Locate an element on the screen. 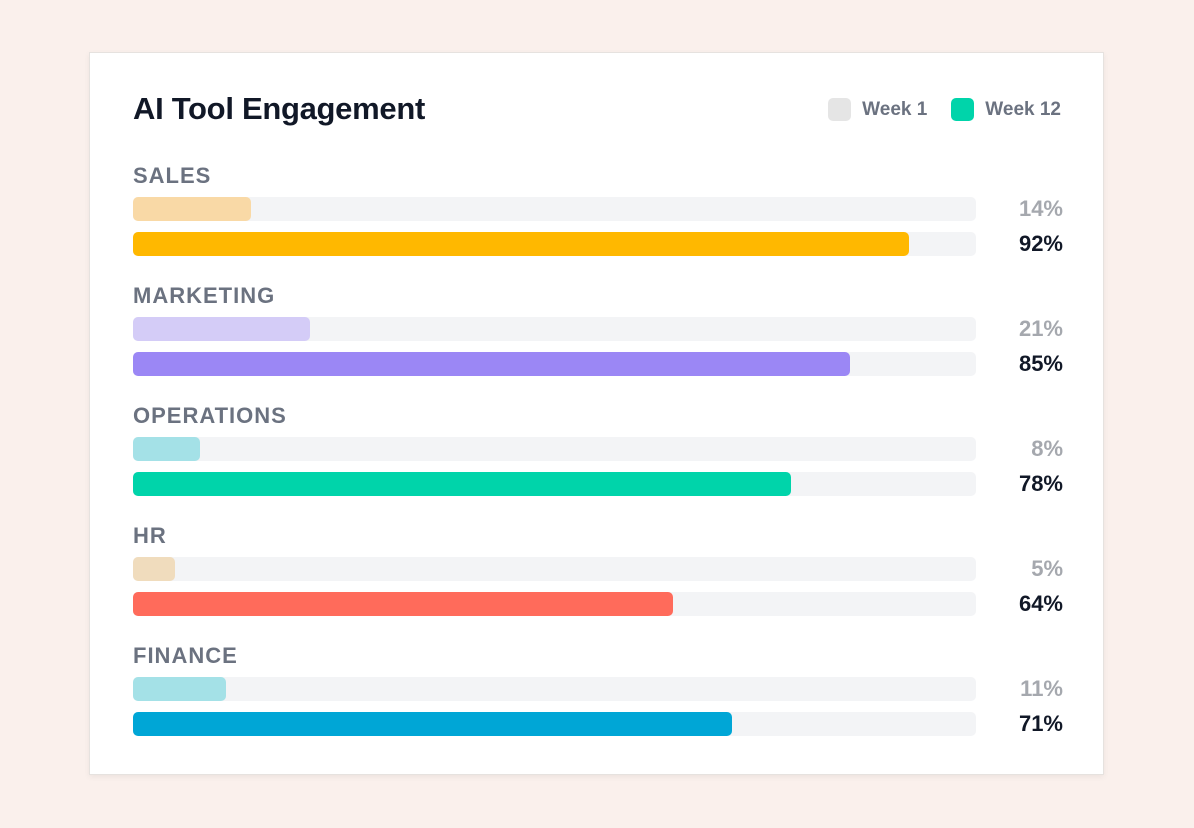 The height and width of the screenshot is (828, 1194). legend-item-week-12: Week 12 is located at coordinates (1006, 109).